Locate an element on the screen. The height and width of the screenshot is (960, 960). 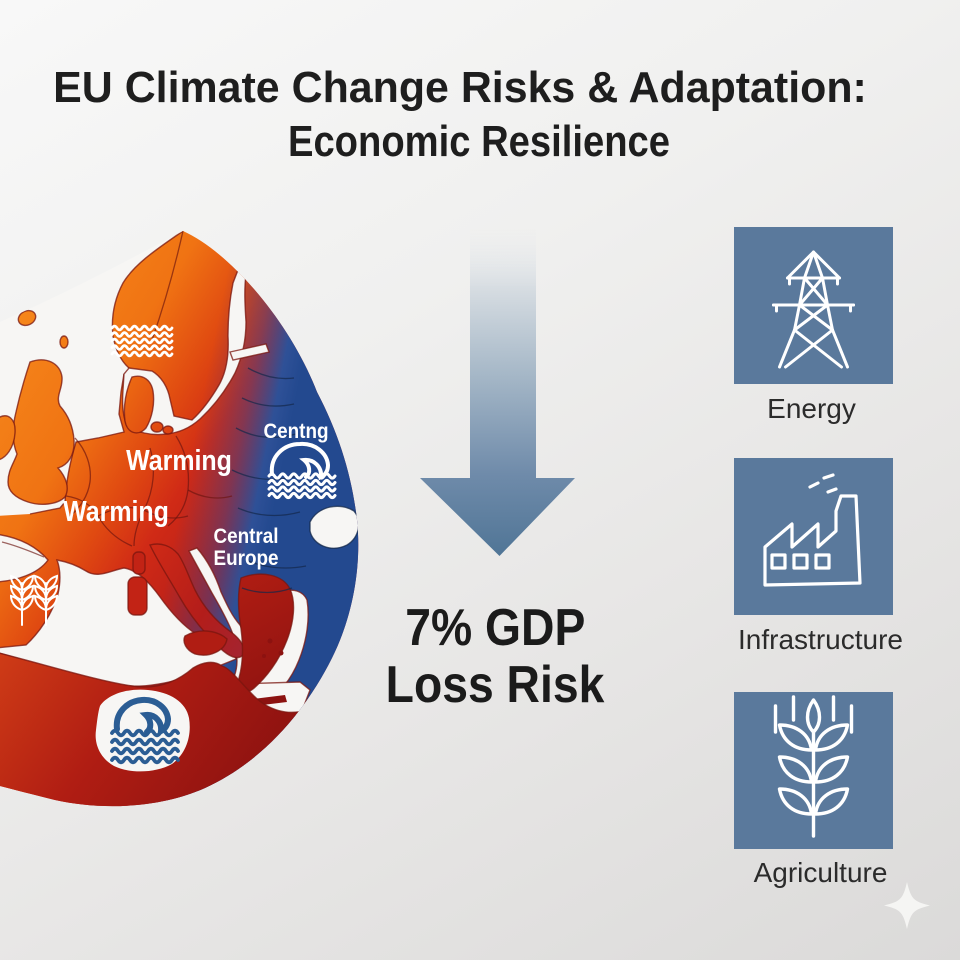
svg-text: Centng is located at coordinates (295, 431).